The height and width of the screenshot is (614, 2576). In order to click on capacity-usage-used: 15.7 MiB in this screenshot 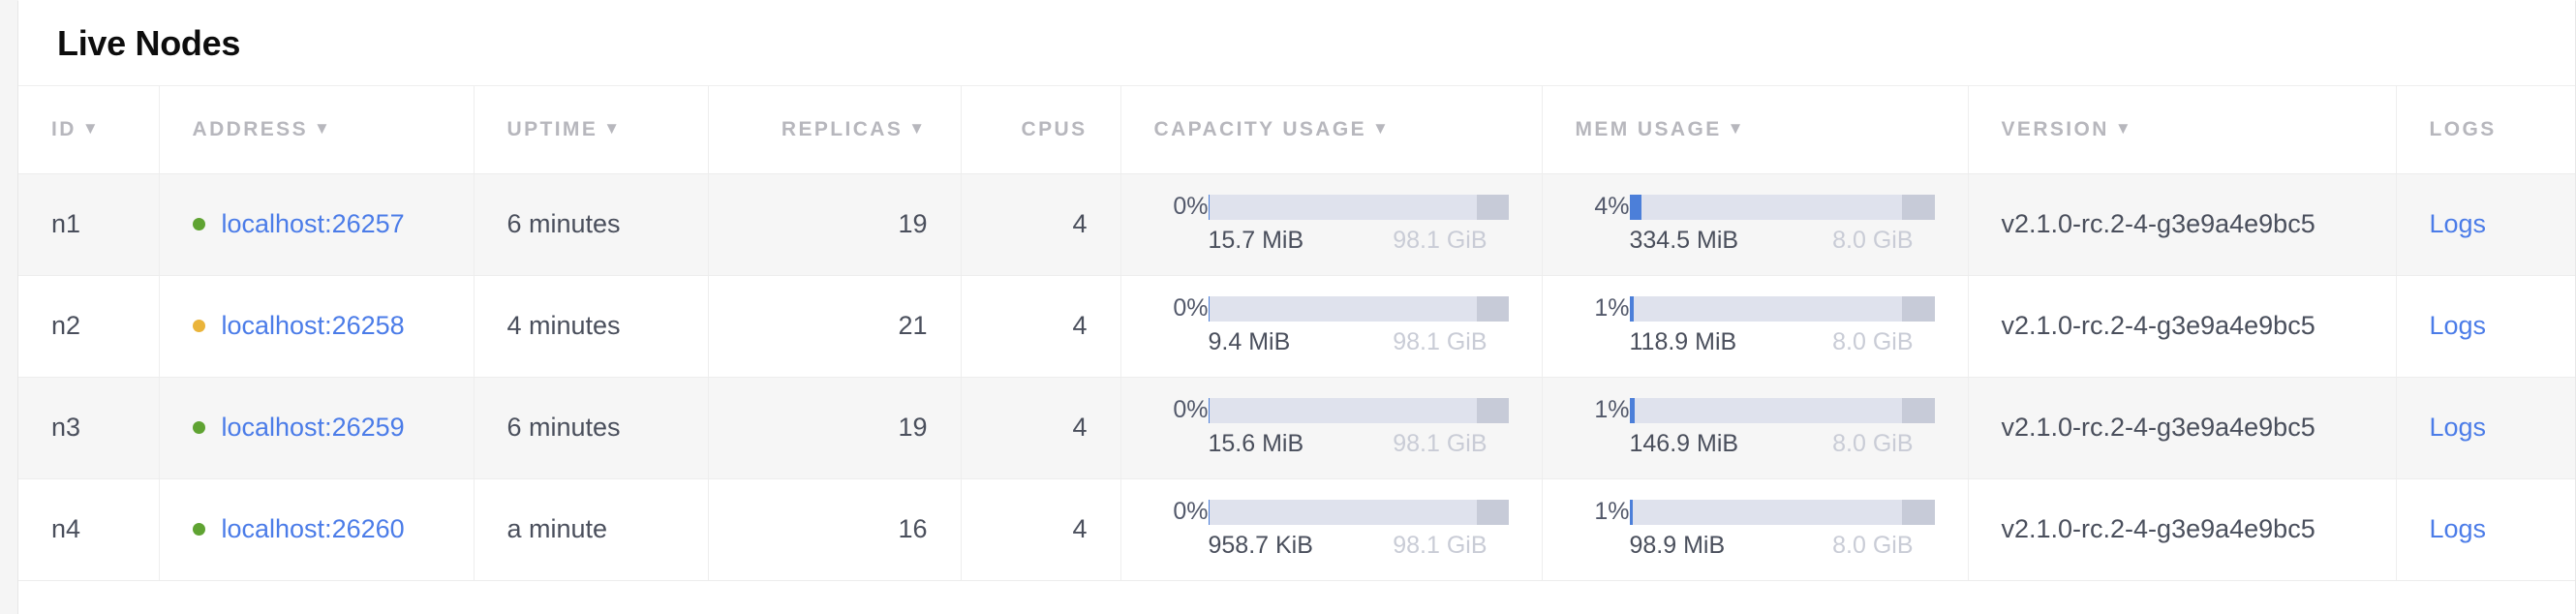, I will do `click(1256, 240)`.